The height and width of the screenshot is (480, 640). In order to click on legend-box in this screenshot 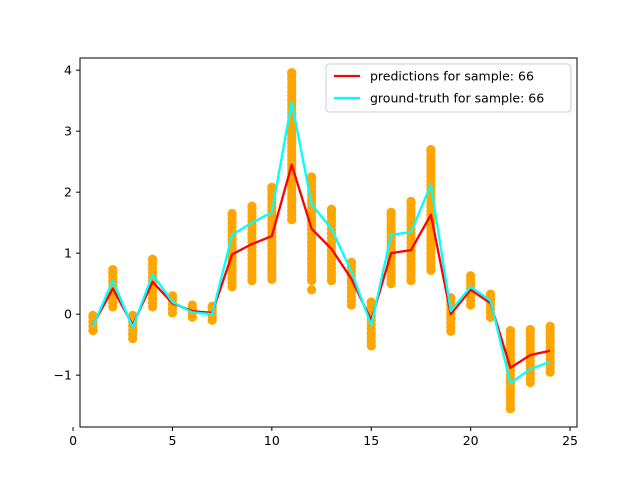, I will do `click(448, 88)`.